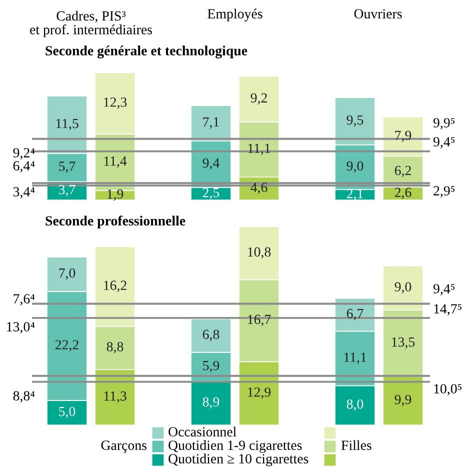 Image resolution: width=464 pixels, height=468 pixels. I want to click on text: Cadres, PIS³ et prof. intermédiaires, so click(91, 24).